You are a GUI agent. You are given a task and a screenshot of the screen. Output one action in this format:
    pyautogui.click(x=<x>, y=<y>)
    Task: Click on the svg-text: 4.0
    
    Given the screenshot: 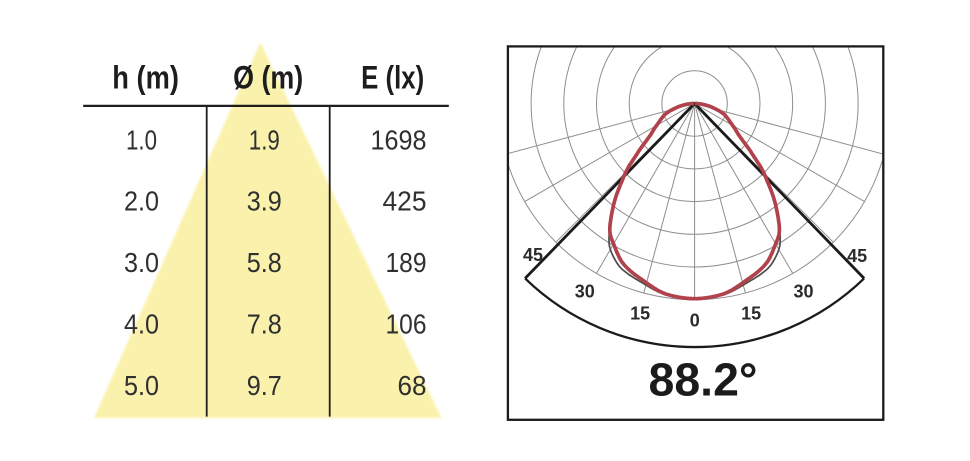 What is the action you would take?
    pyautogui.click(x=141, y=323)
    